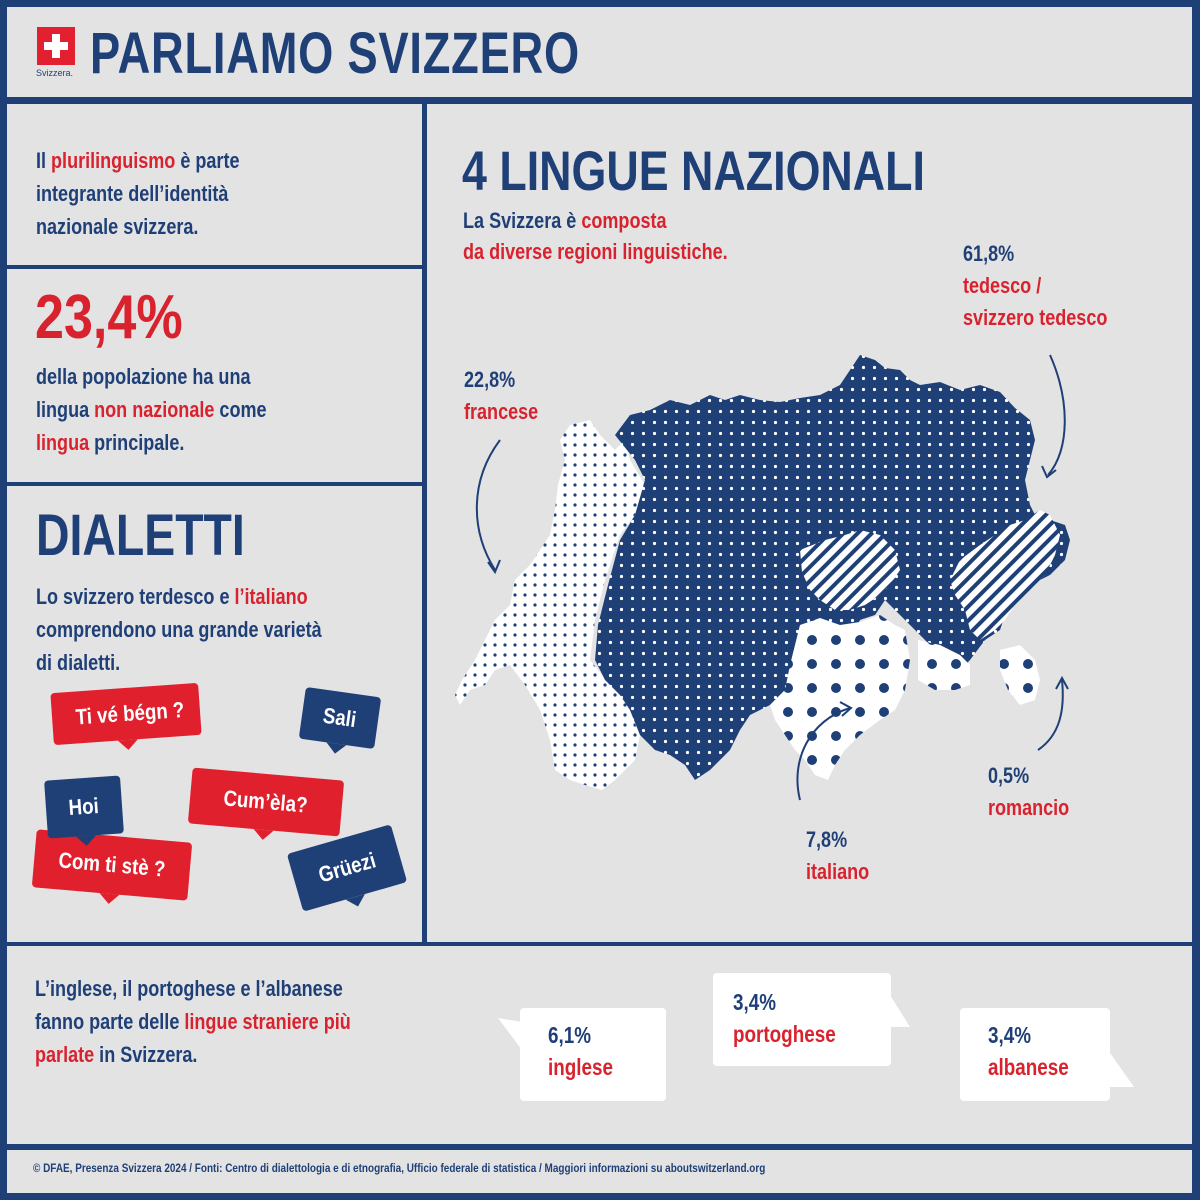 The height and width of the screenshot is (1200, 1200). Describe the element at coordinates (850, 570) in the screenshot. I see `region-romansh-west` at that location.